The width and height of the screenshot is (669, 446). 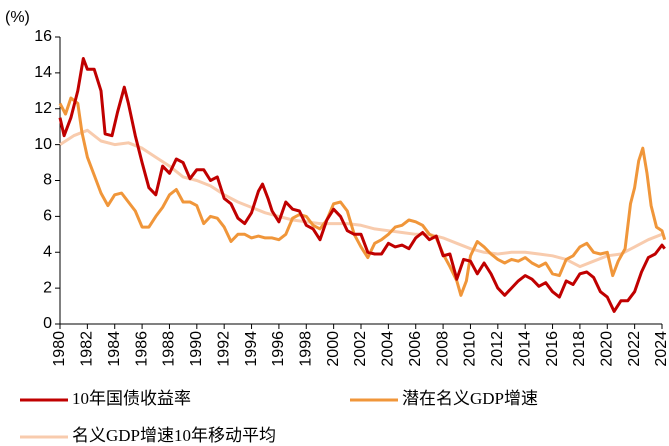 What do you see at coordinates (131, 398) in the screenshot?
I see `legend-label: 10年国债收益率` at bounding box center [131, 398].